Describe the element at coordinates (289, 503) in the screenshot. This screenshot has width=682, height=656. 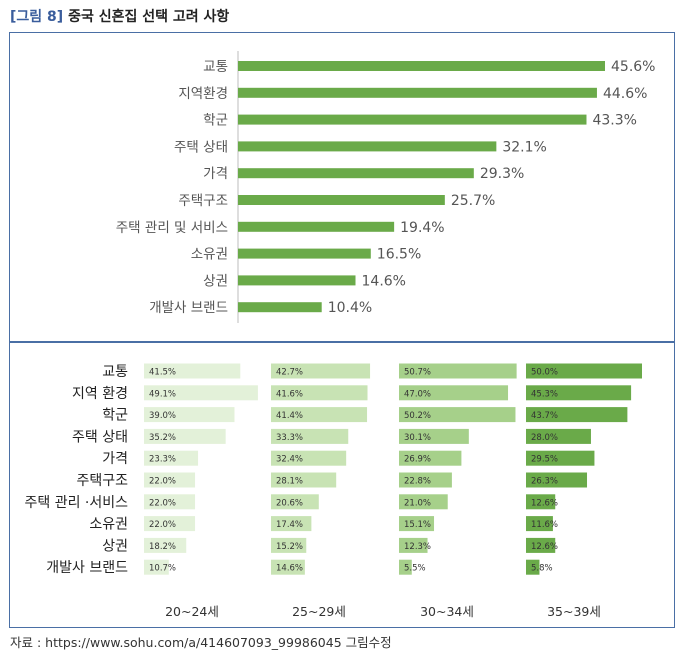
I see `data-label: 20.6%` at that location.